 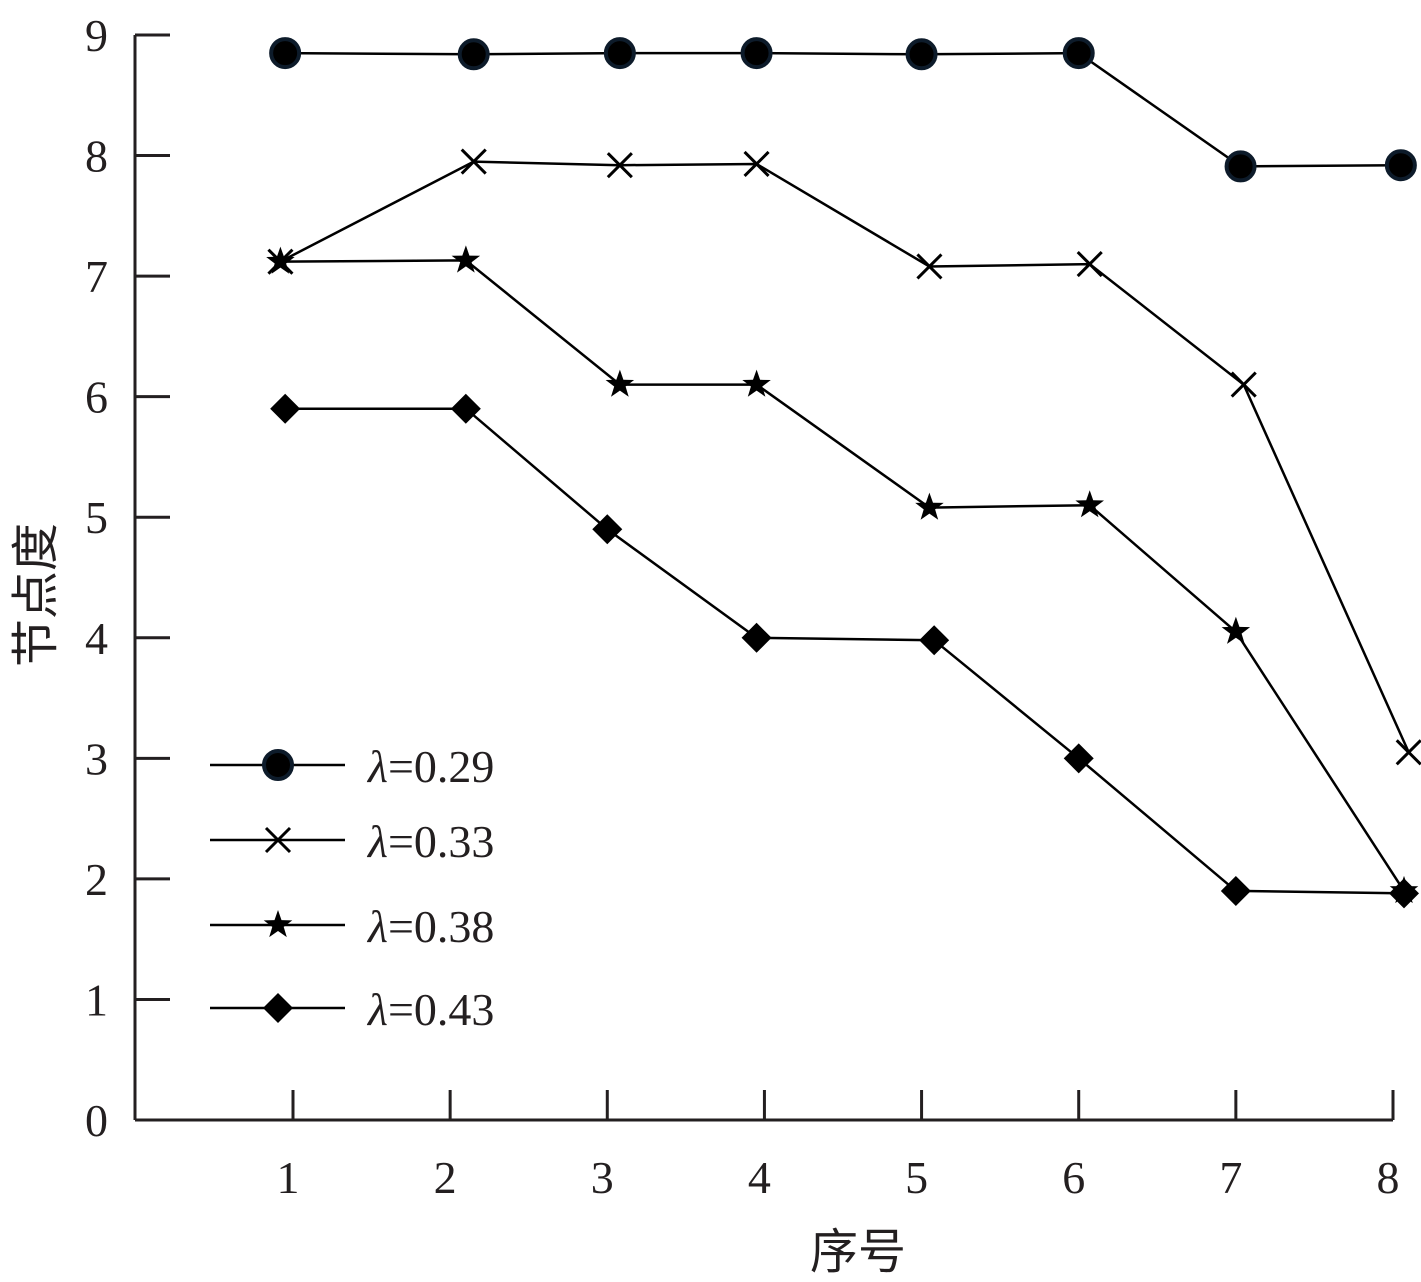 I want to click on x-tick-label: 8, so click(x=1388, y=1177).